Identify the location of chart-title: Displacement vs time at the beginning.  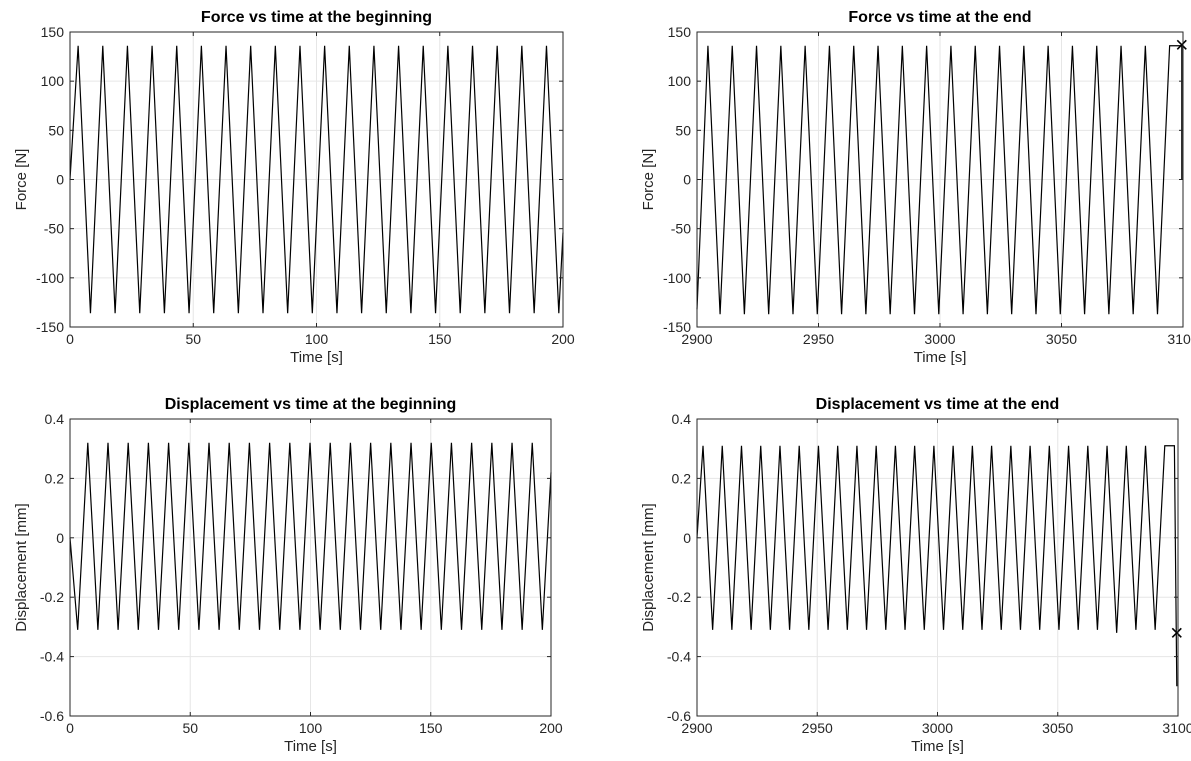
(311, 404).